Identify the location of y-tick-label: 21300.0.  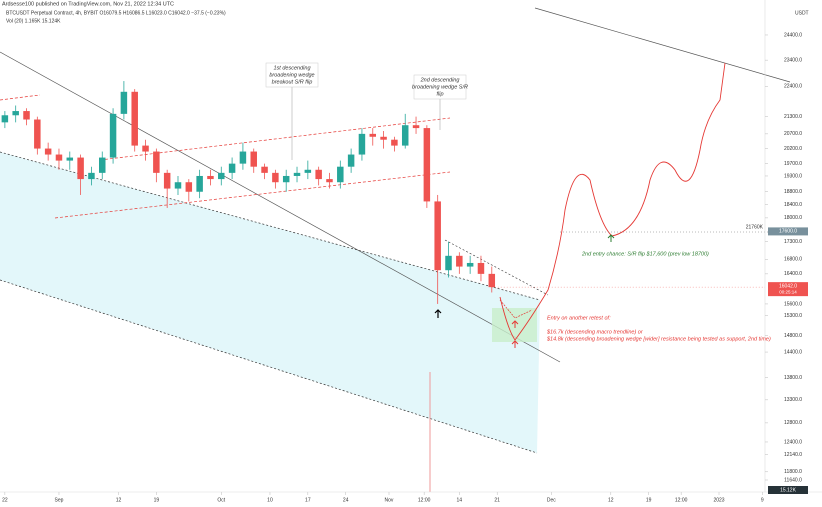
(793, 117).